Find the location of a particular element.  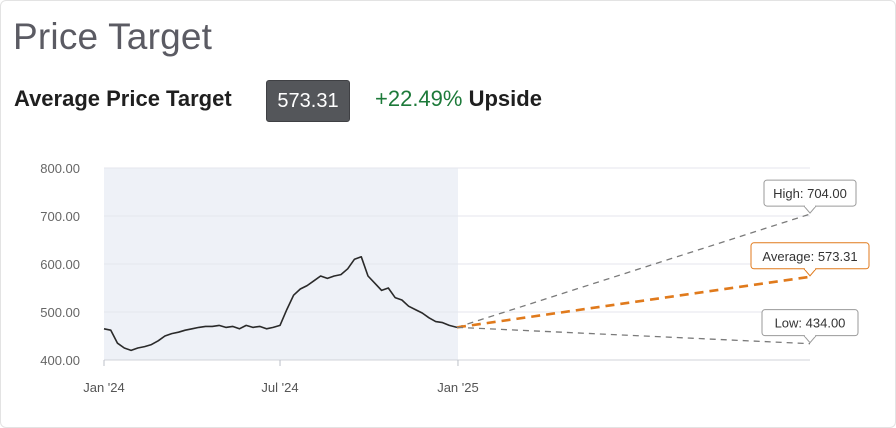

x-tick-label: Jul '24 is located at coordinates (279, 387).